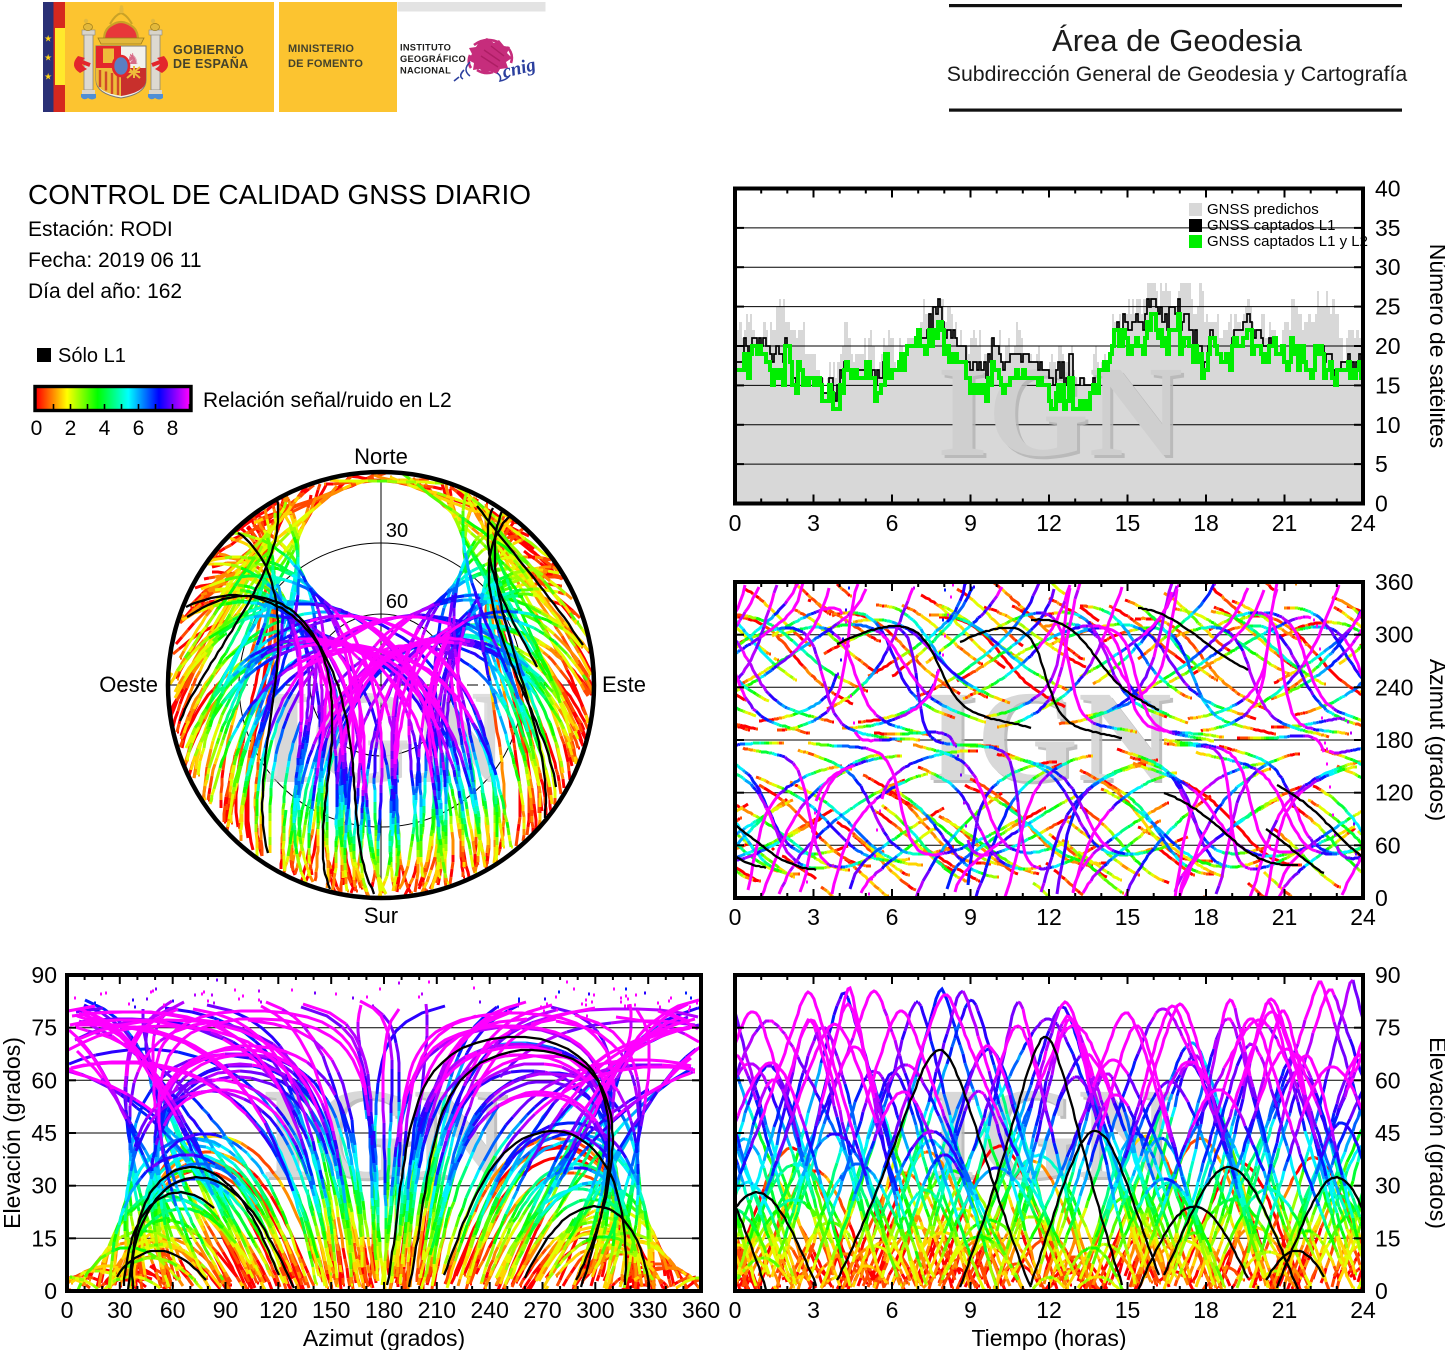 Image resolution: width=1445 pixels, height=1355 pixels. I want to click on svg-text: GNSS predichos, so click(1263, 209).